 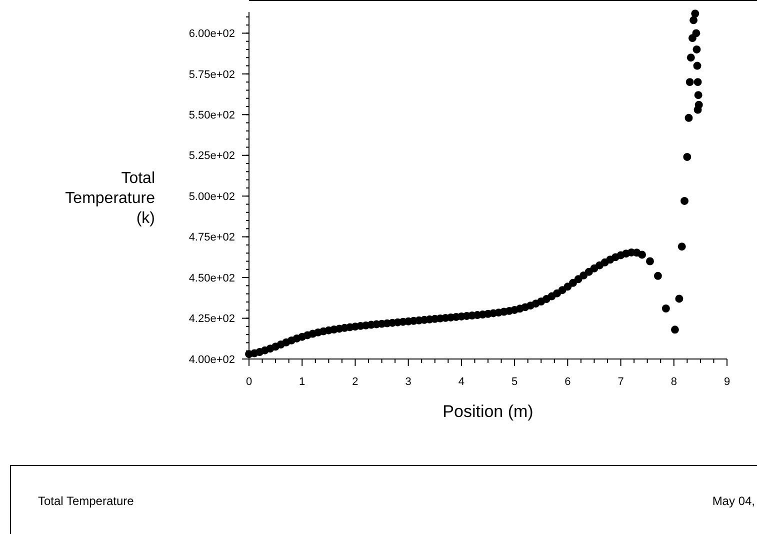 I want to click on x-tick-label: 0, so click(x=249, y=382).